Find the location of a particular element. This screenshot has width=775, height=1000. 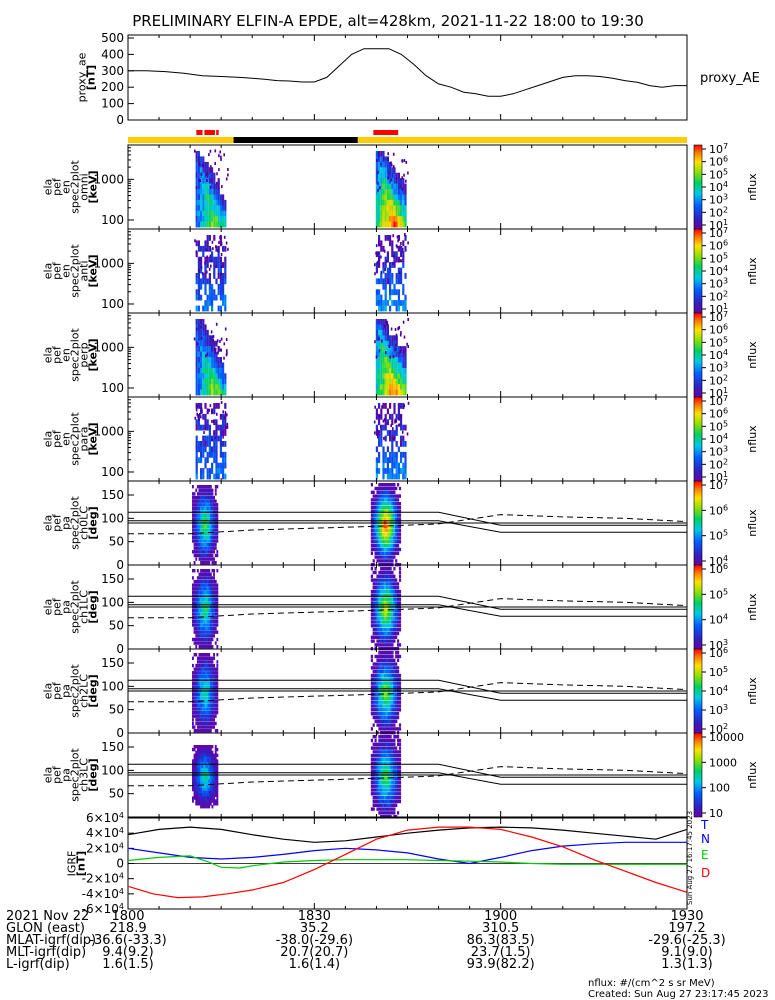

orbit-row-value: 1800 is located at coordinates (127, 916).